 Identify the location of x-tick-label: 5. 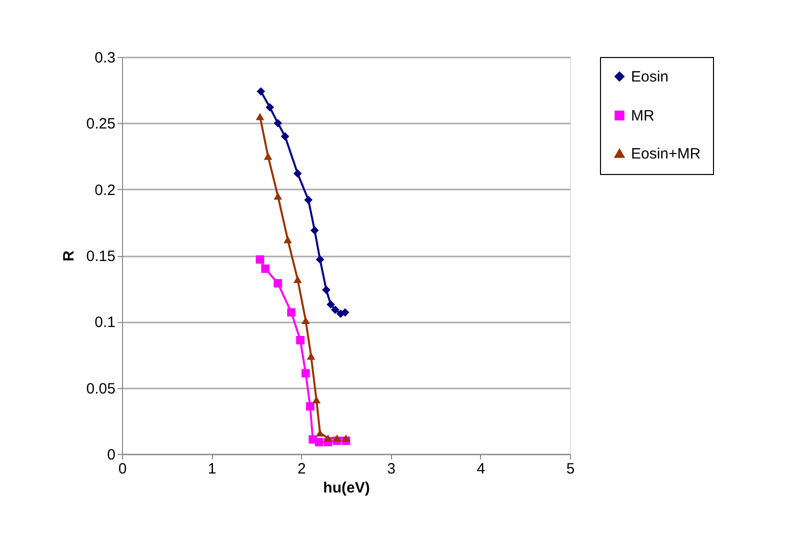
(570, 469).